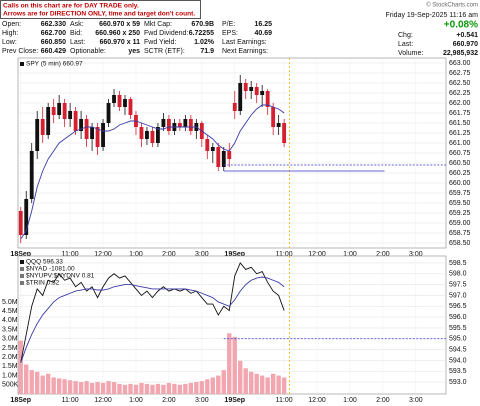 Image resolution: width=480 pixels, height=406 pixels. I want to click on quote-label: Mkt Cap:, so click(158, 24).